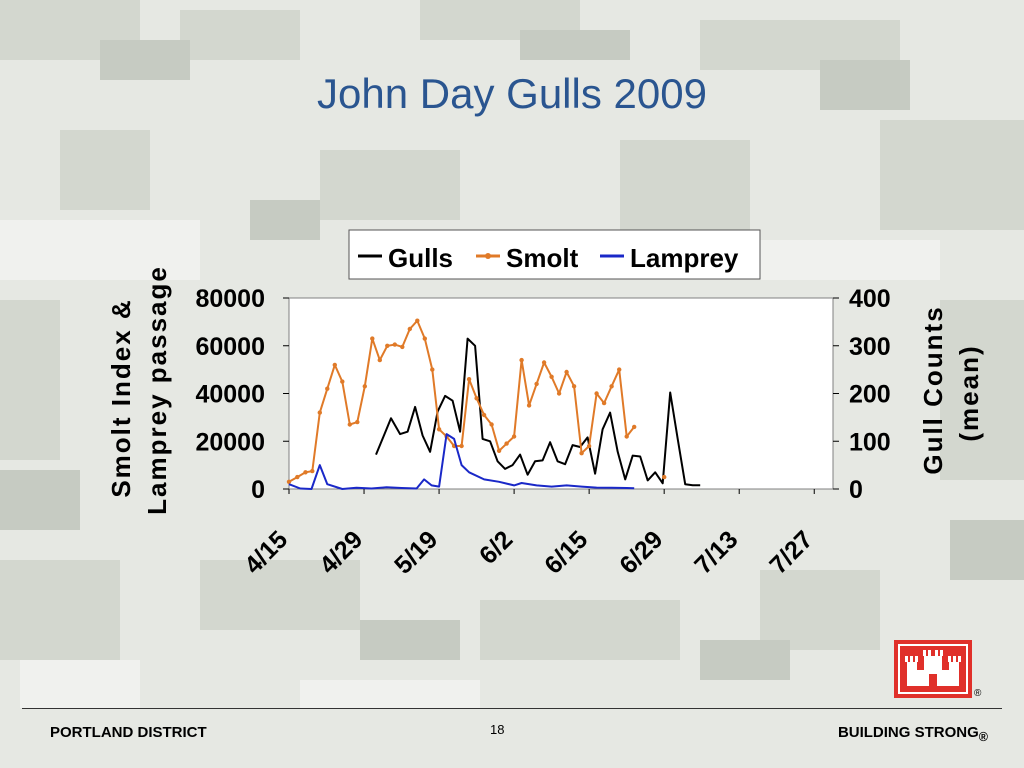 The image size is (1024, 768). Describe the element at coordinates (870, 347) in the screenshot. I see `y2-tick-label: 300` at that location.